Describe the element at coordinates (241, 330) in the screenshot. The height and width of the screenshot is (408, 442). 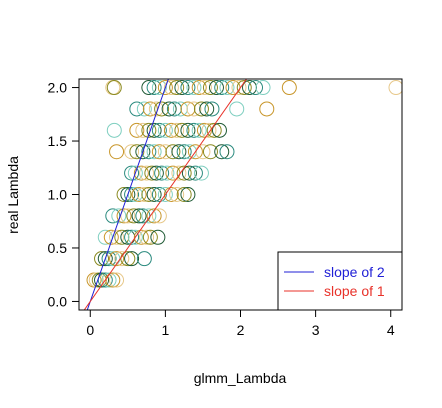
I see `x-tick-label: 2` at that location.